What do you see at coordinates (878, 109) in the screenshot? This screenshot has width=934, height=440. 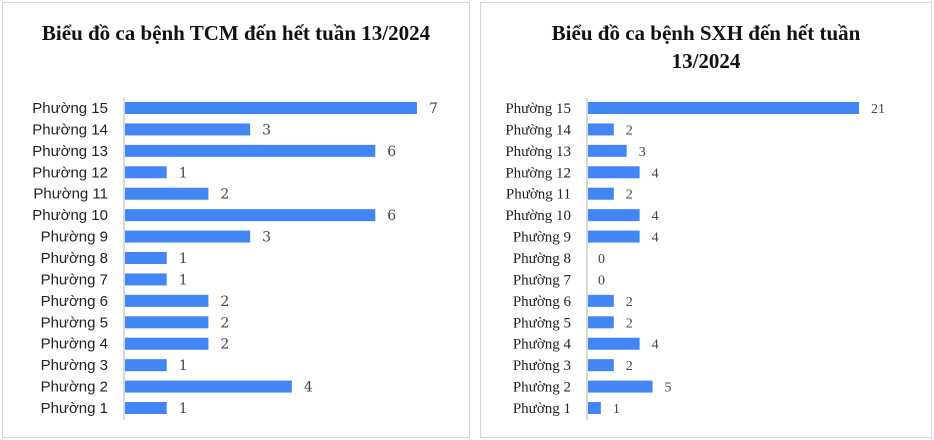 I see `data-label: 21` at bounding box center [878, 109].